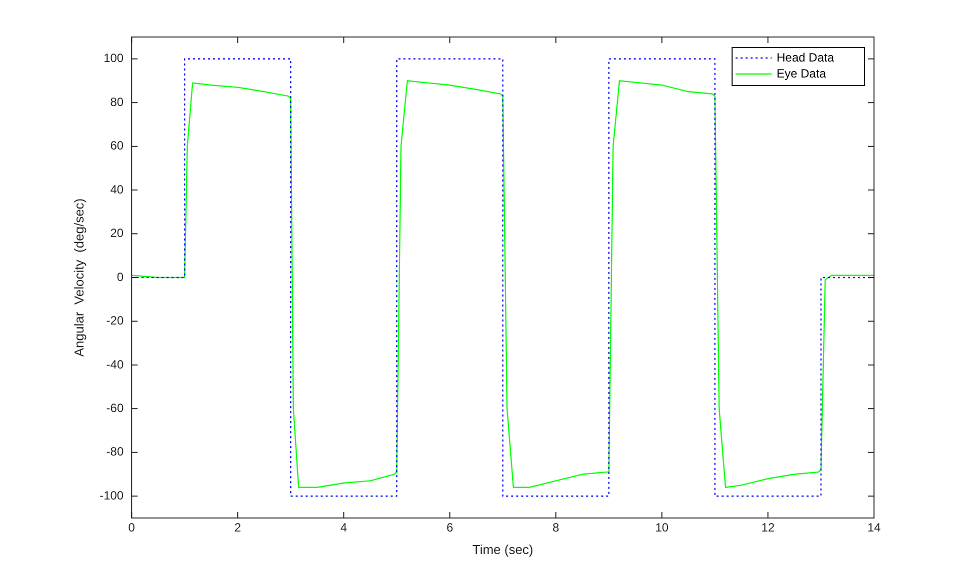  I want to click on y-tick-label: -100, so click(112, 495).